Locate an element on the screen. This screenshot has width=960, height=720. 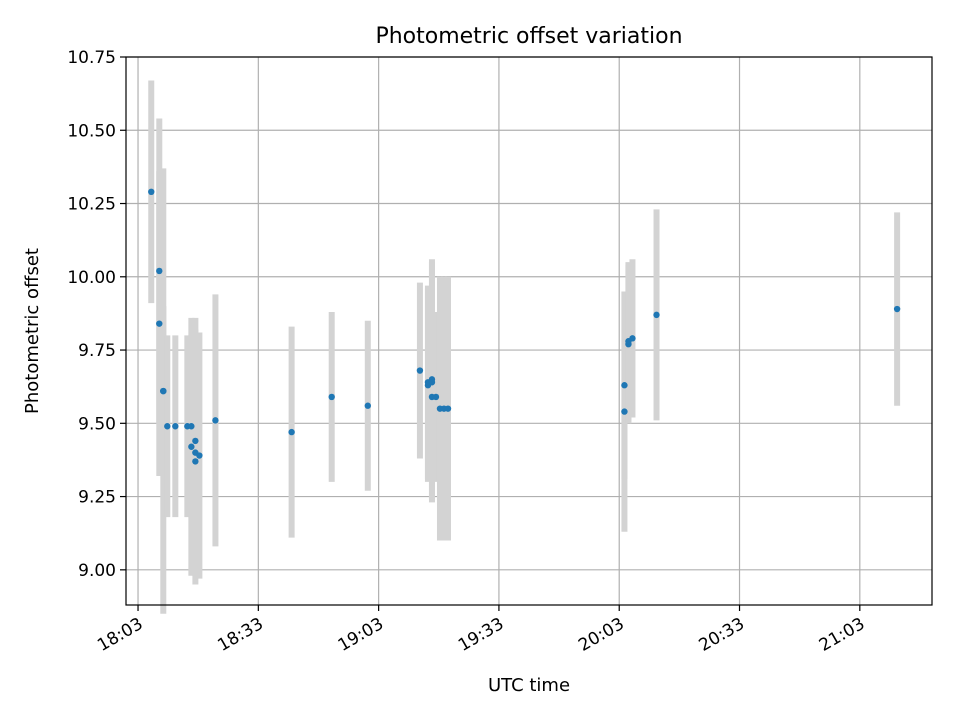
y-tick-label: 10.00 is located at coordinates (91, 278).